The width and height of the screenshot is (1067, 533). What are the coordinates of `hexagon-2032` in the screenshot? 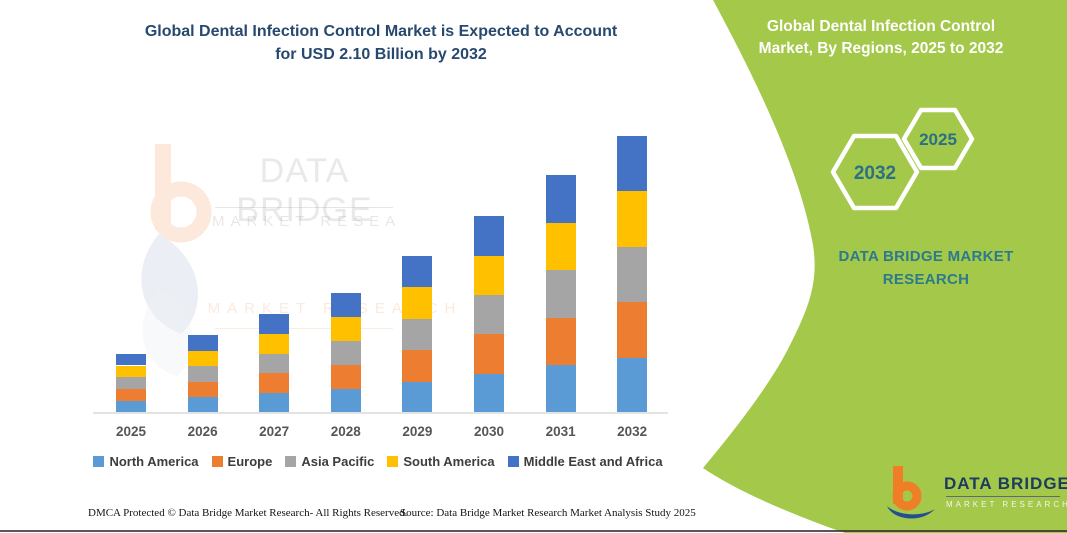 It's located at (875, 172).